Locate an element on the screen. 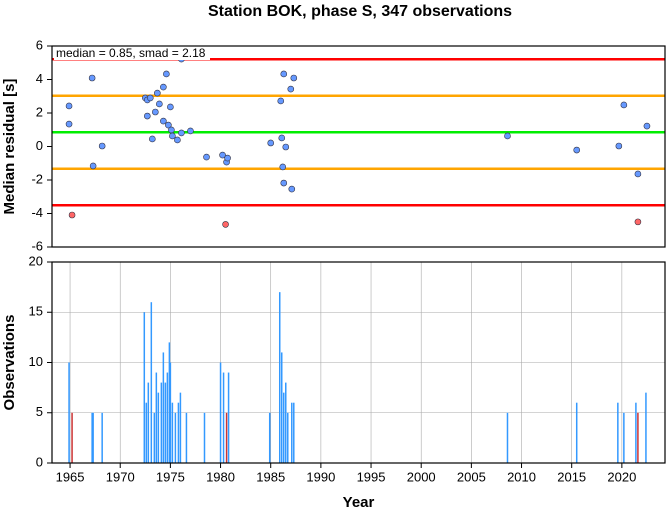 This screenshot has width=669, height=511. y-tick-label: 10 is located at coordinates (36, 361).